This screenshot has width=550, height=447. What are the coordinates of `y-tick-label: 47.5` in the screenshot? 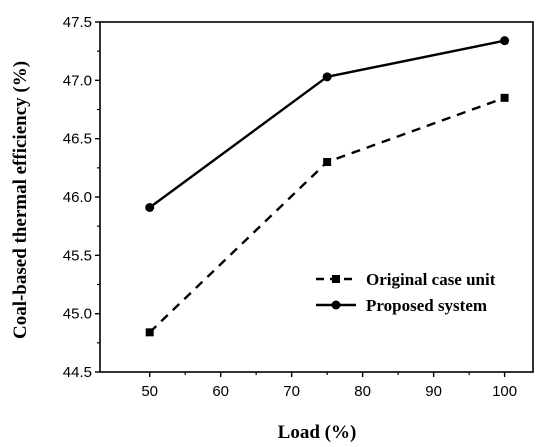 It's located at (77, 22).